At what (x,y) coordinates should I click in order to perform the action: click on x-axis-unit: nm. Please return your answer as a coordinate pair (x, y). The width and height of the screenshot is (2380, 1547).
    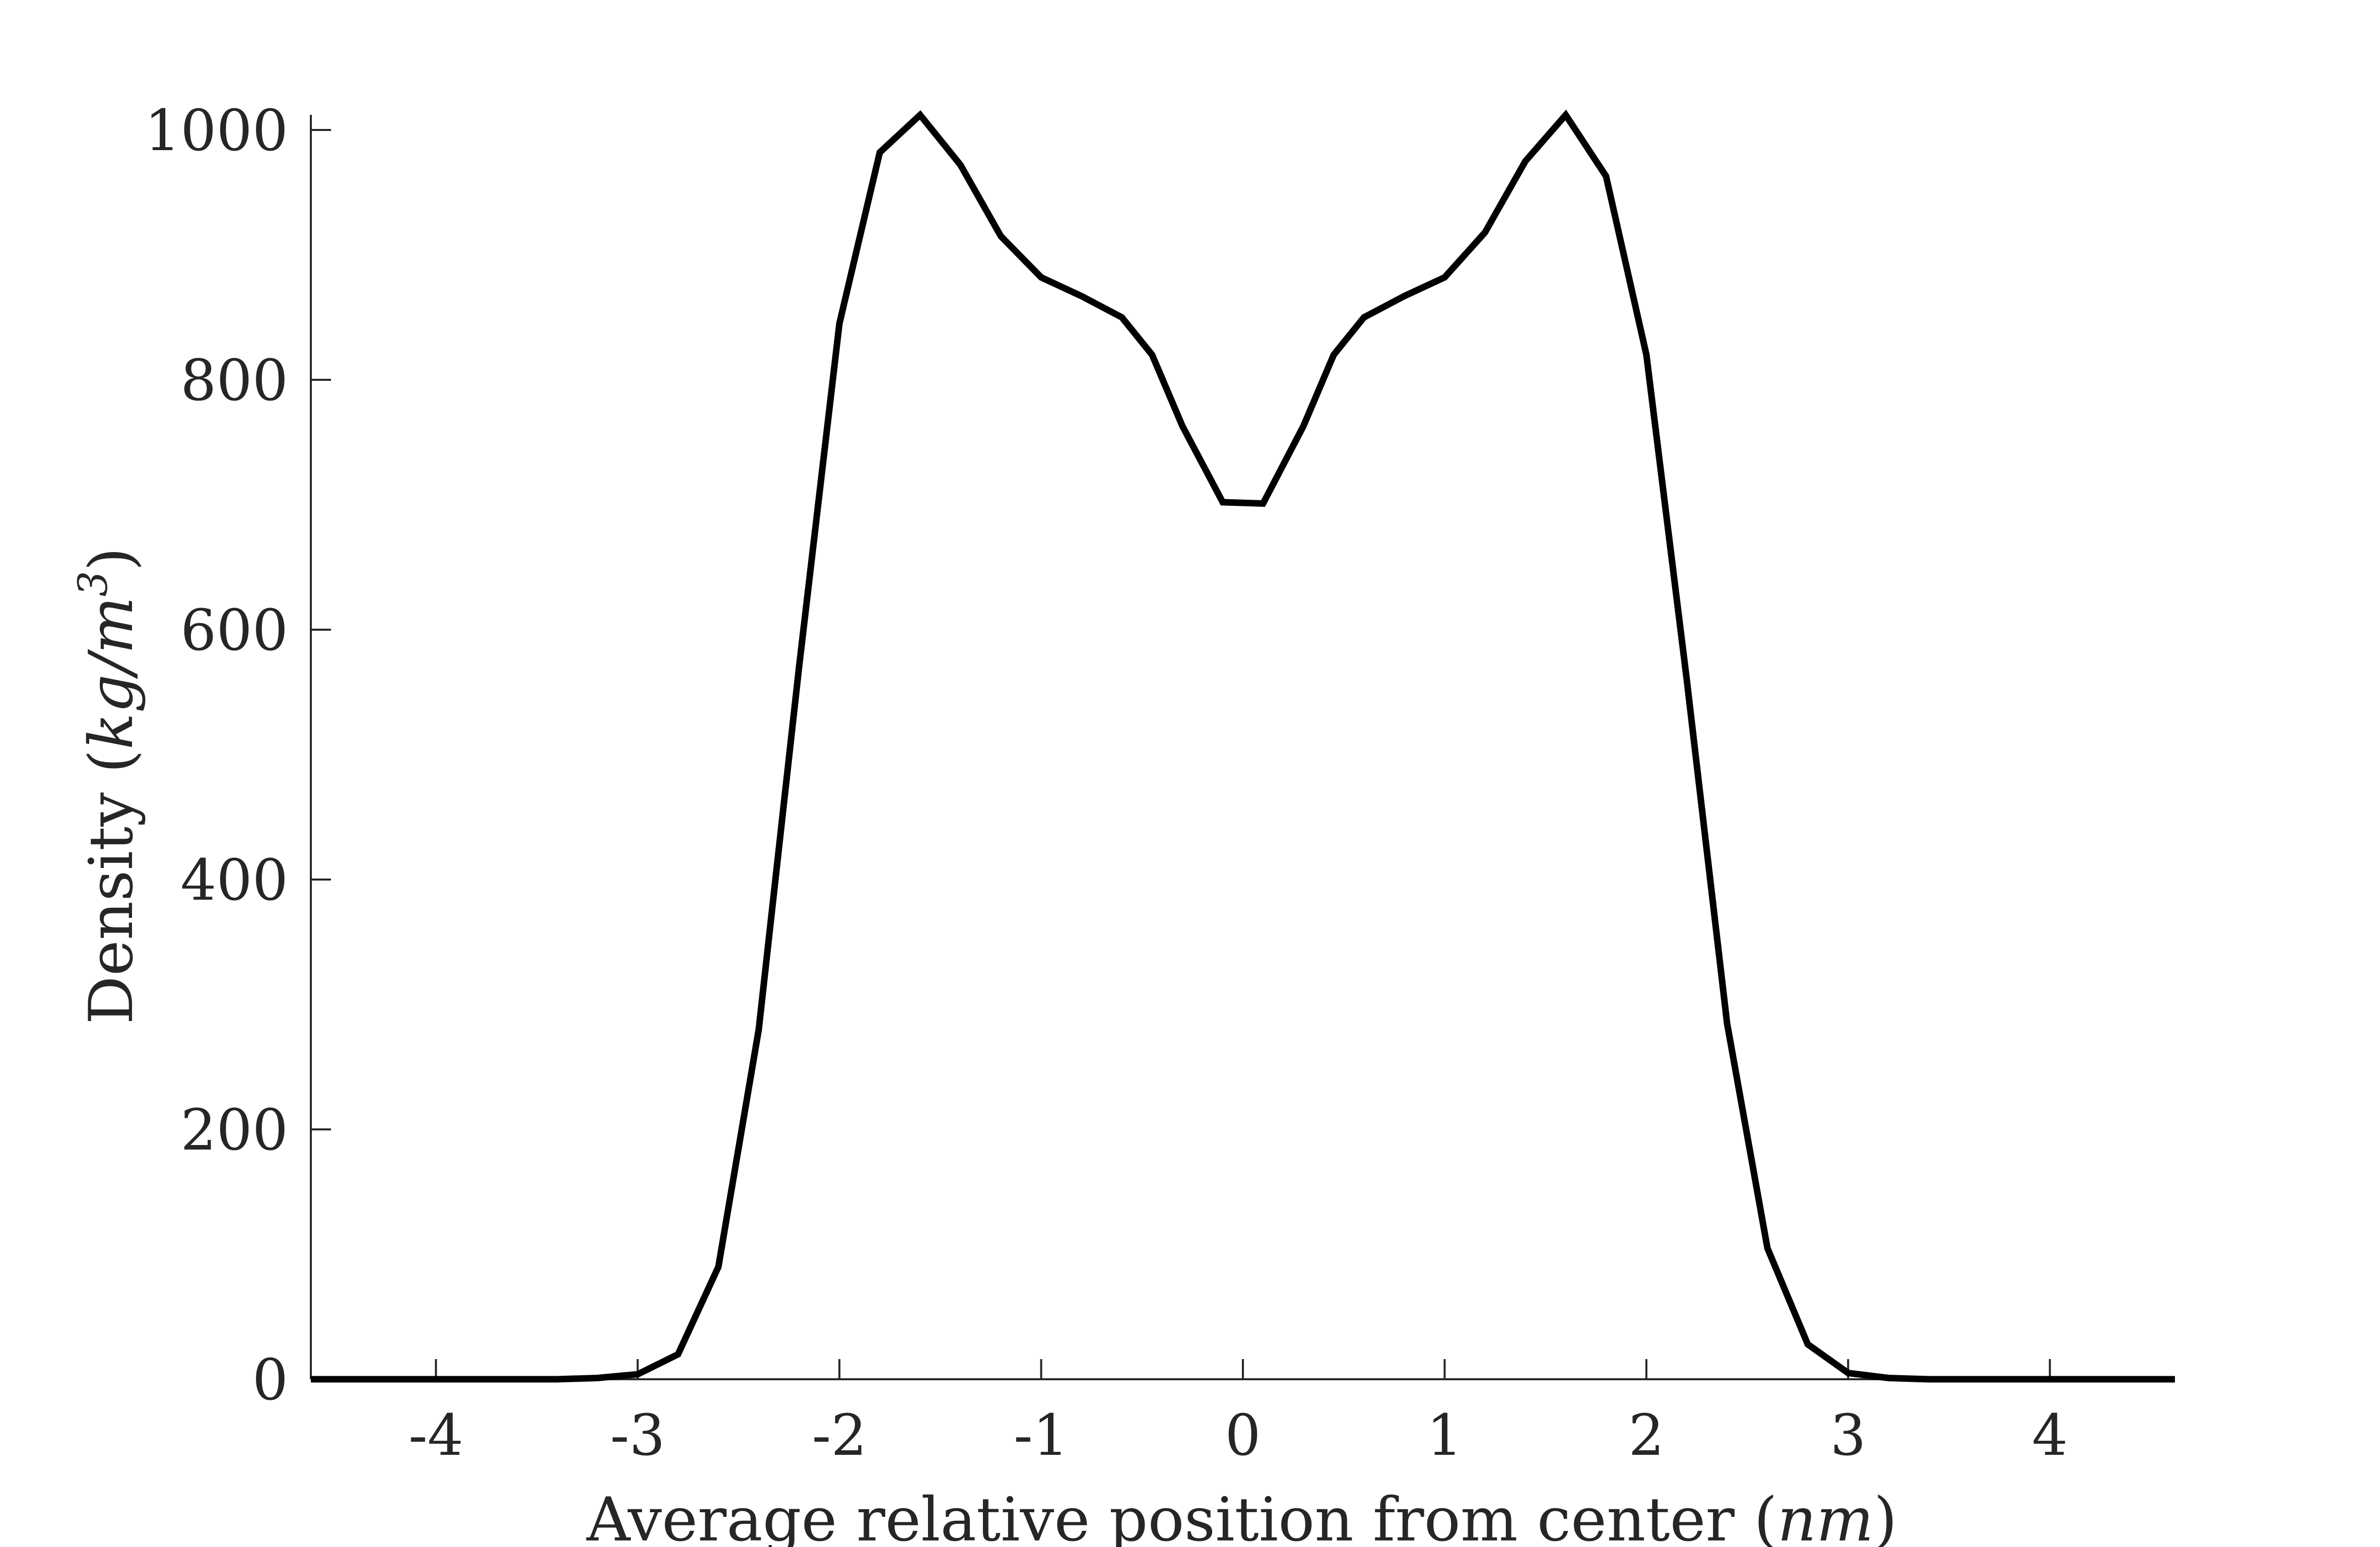
    Looking at the image, I should click on (1825, 1516).